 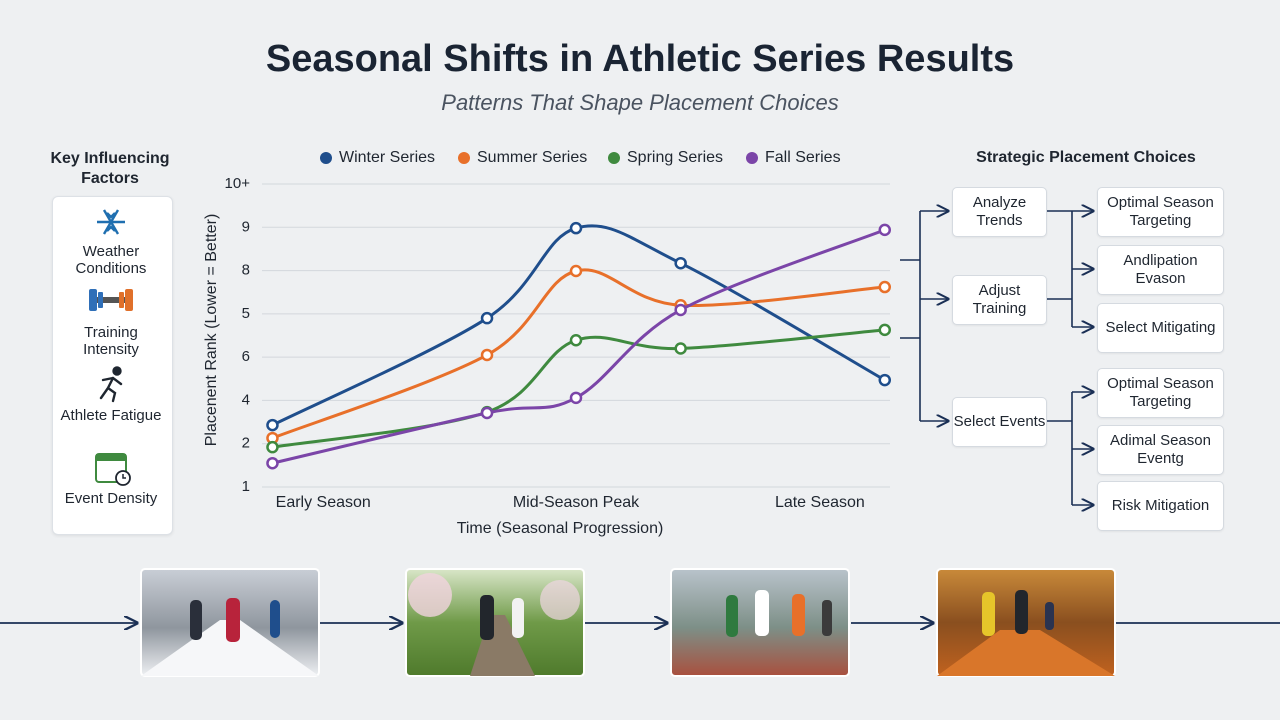 I want to click on x-axis-label: Time (Seasonal Progression), so click(x=560, y=528).